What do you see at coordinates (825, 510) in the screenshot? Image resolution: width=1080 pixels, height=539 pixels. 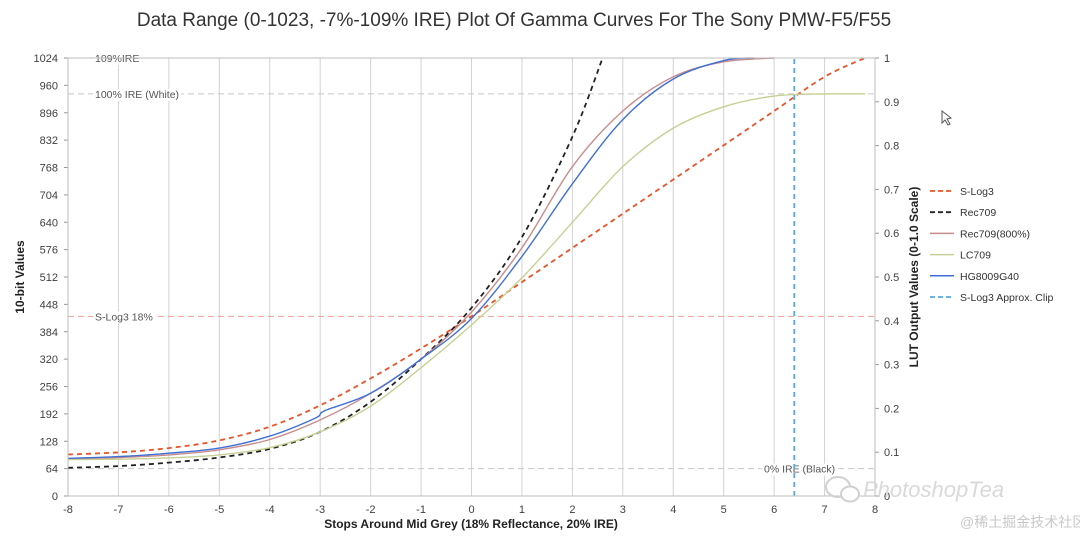 I see `x-tick-label: 7` at bounding box center [825, 510].